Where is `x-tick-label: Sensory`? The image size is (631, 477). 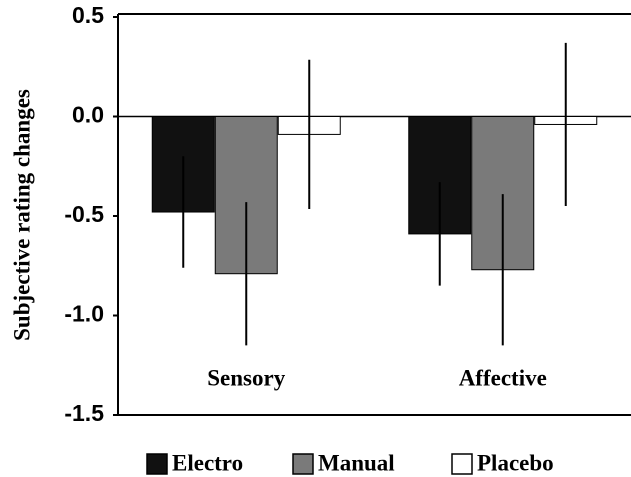
x-tick-label: Sensory is located at coordinates (246, 377).